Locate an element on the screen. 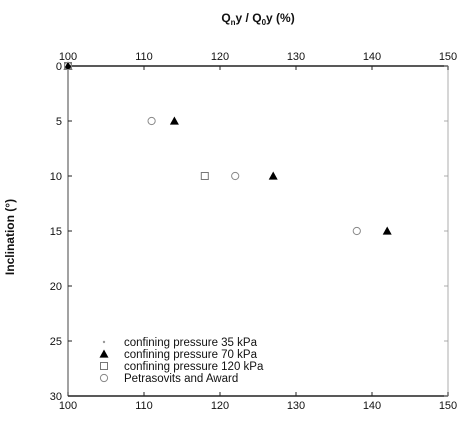 This screenshot has height=427, width=460. y-tick-label: 15 is located at coordinates (56, 232).